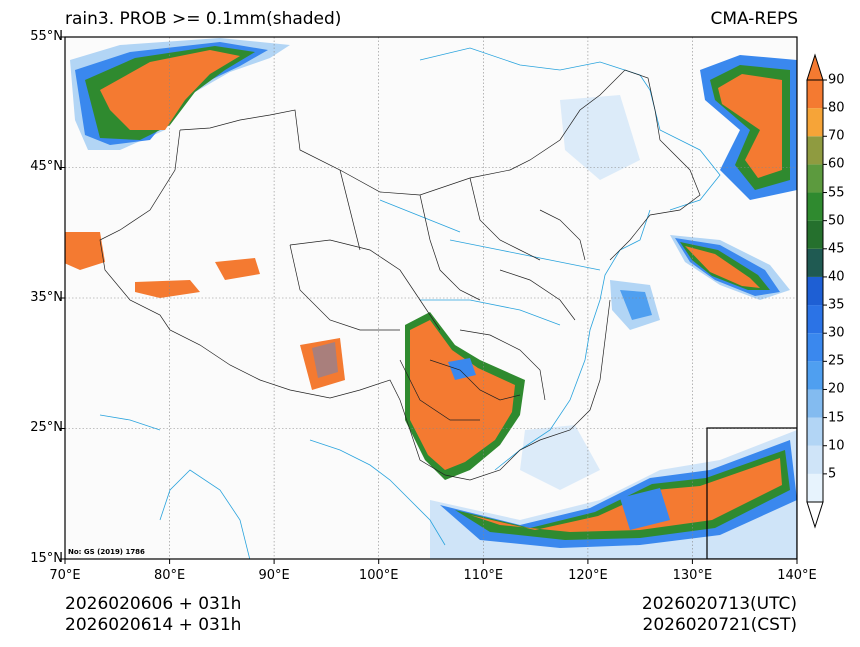  Describe the element at coordinates (751, 493) in the screenshot. I see `south-china-sea-inset` at that location.